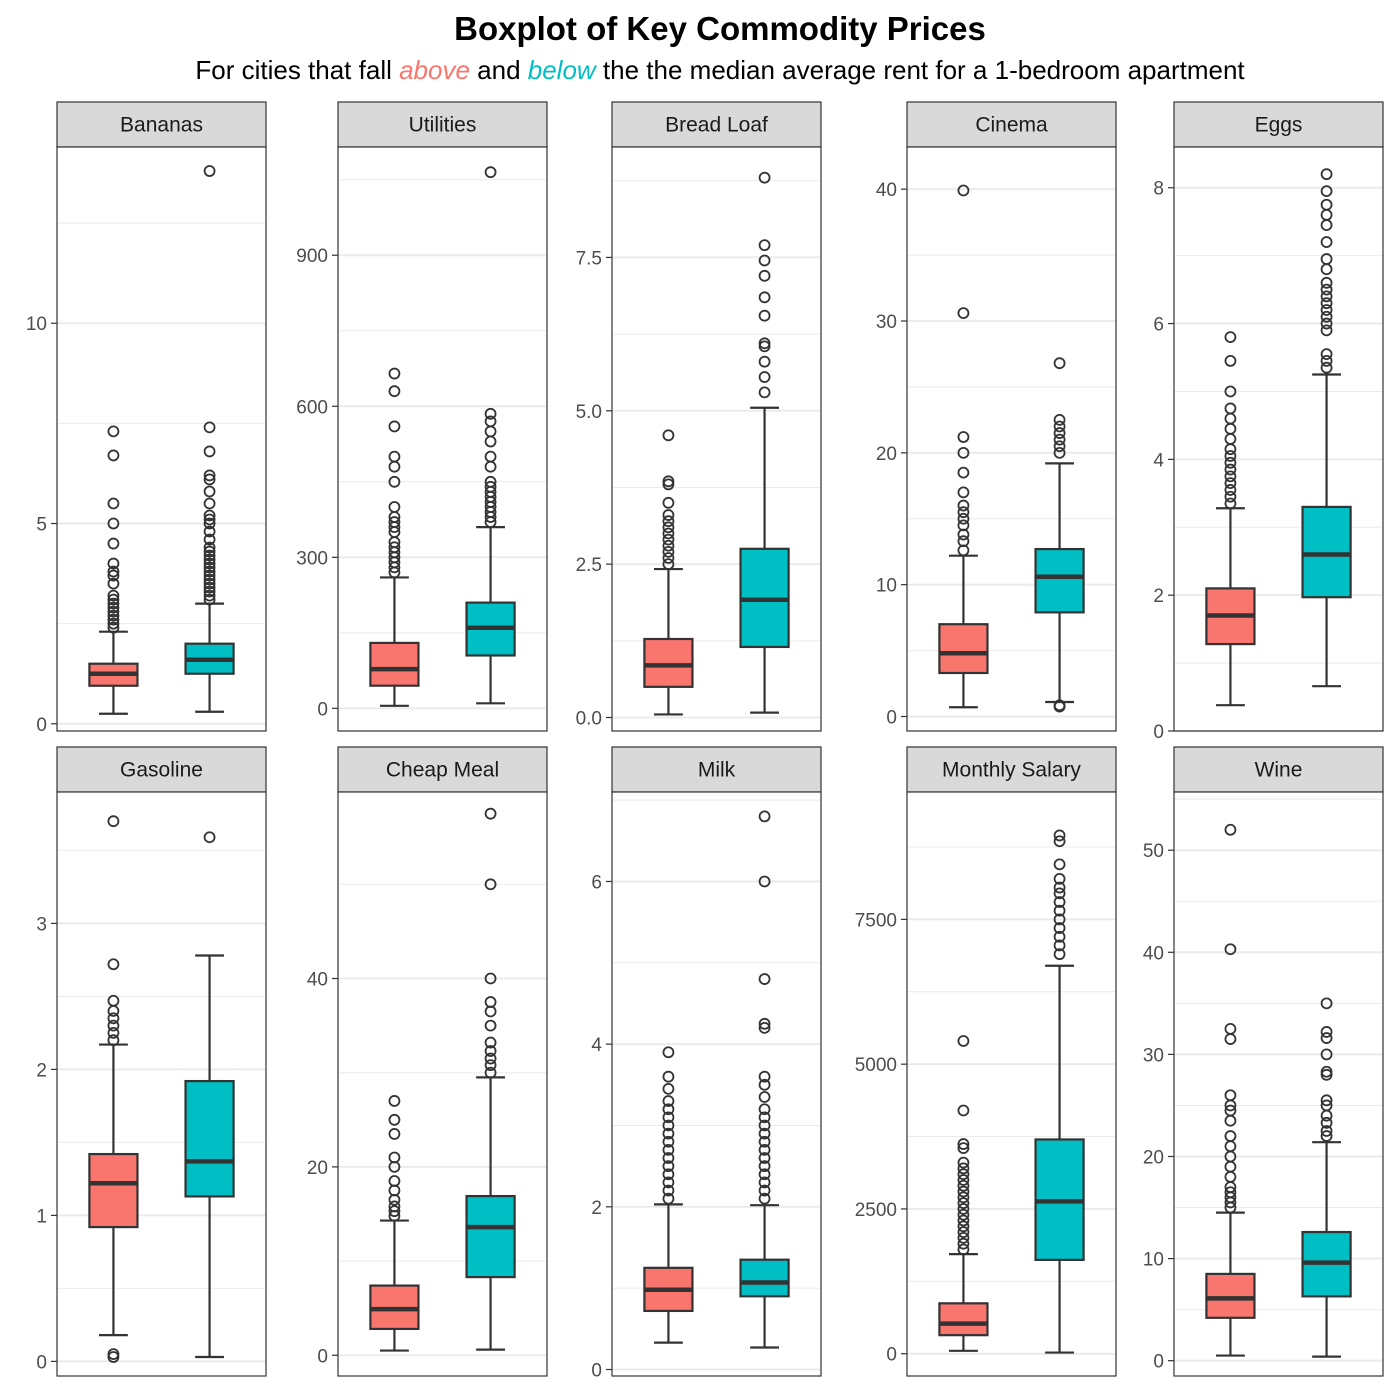  What do you see at coordinates (589, 719) in the screenshot?
I see `y-tick-label: 0.0` at bounding box center [589, 719].